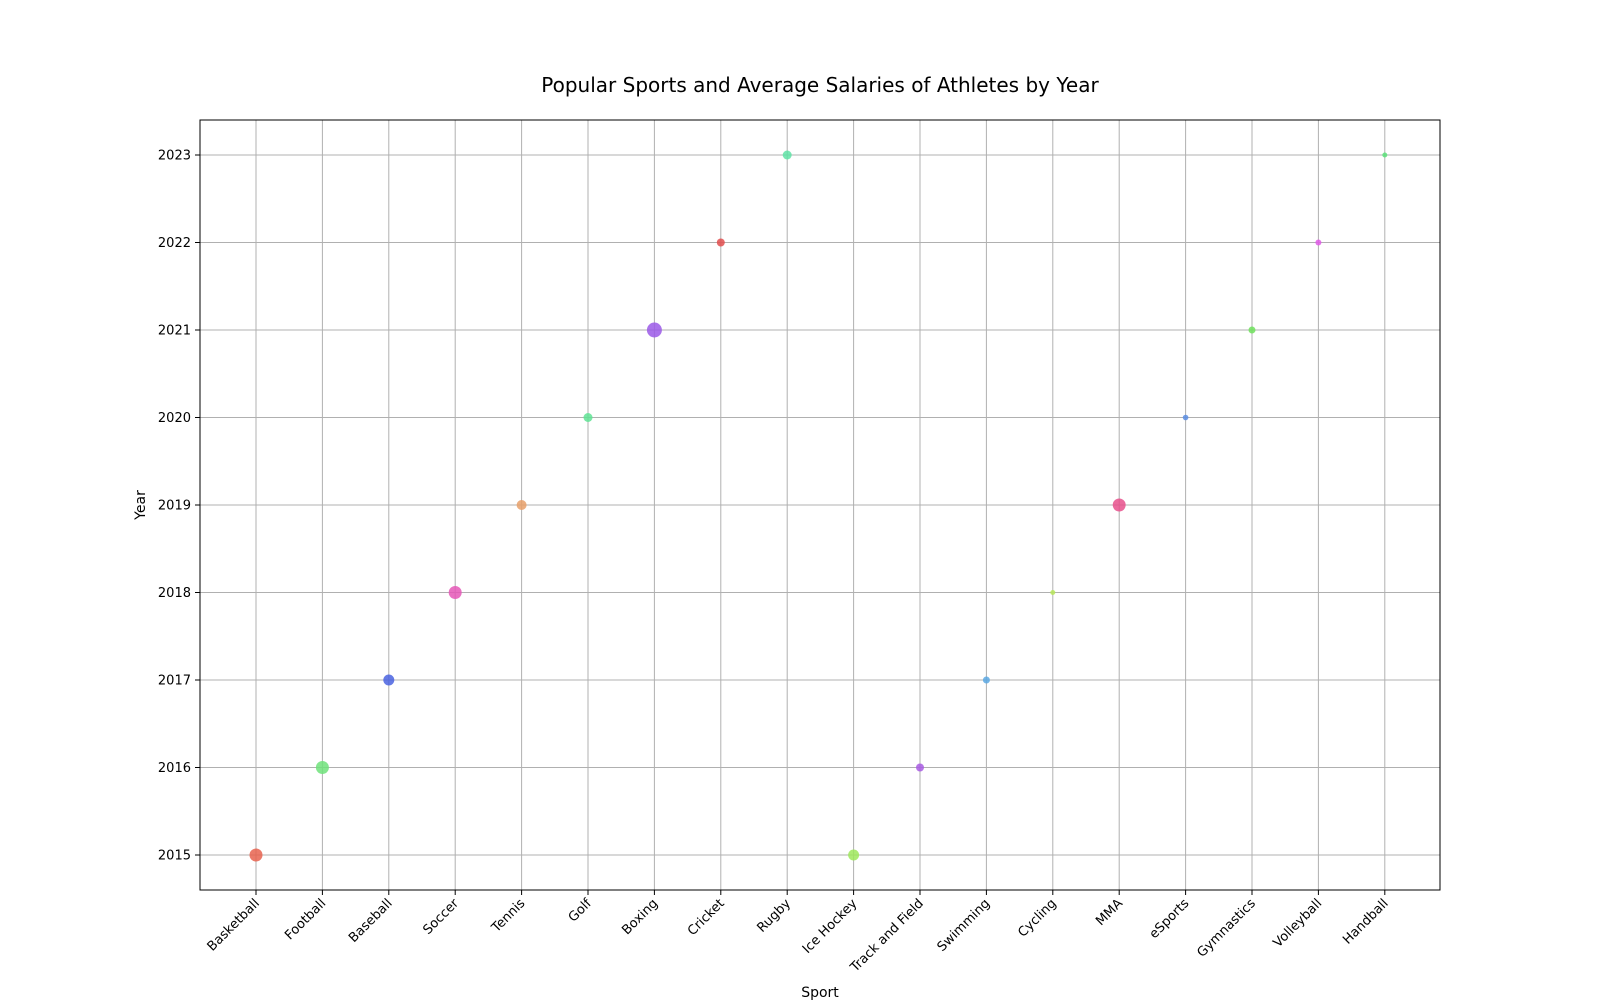 This screenshot has width=1600, height=1000. I want to click on x-tick-label: Golf, so click(580, 910).